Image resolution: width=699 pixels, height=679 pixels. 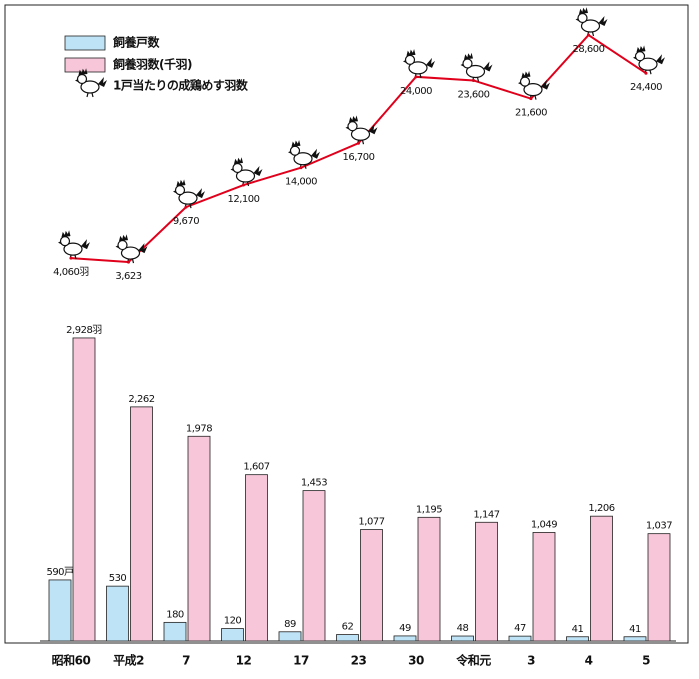 What do you see at coordinates (646, 87) in the screenshot?
I see `data-label: 24,400` at bounding box center [646, 87].